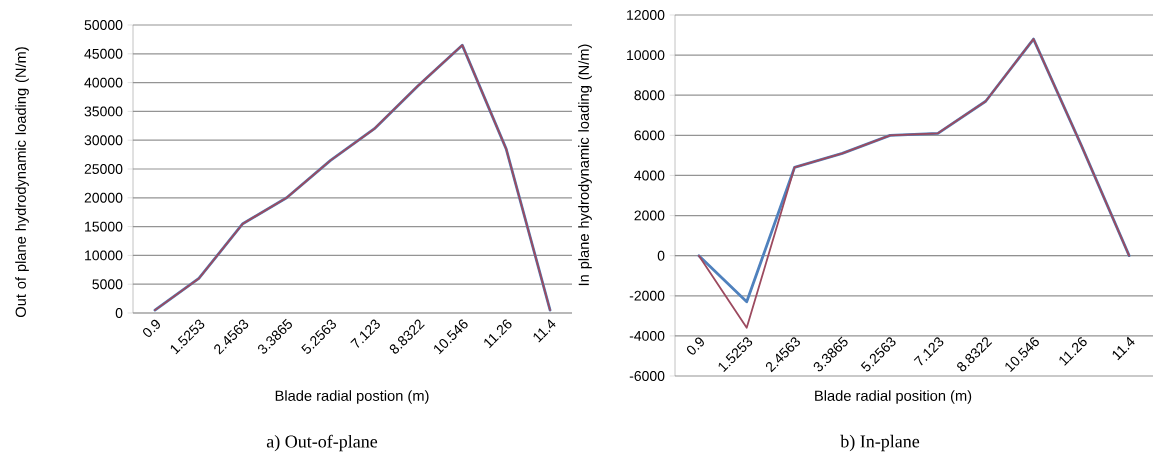 This screenshot has height=471, width=1155. I want to click on y-tick-label: -2000, so click(647, 295).